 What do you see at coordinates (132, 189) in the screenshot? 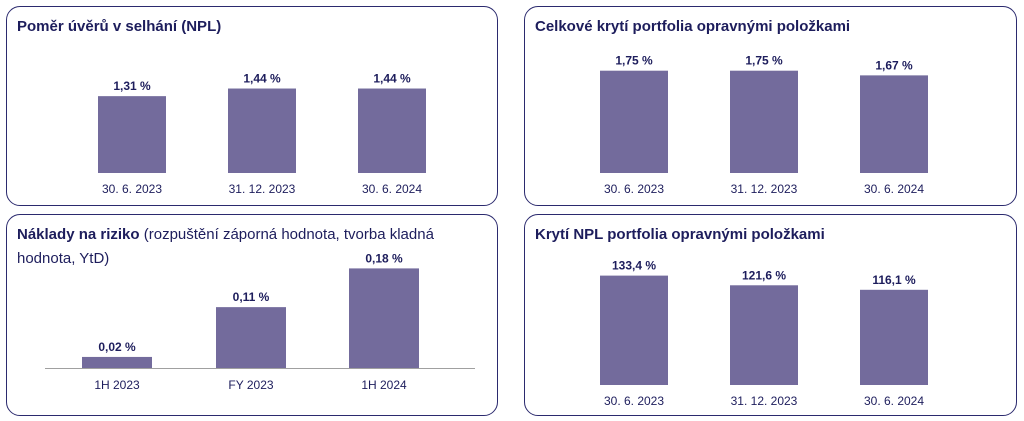
I see `npl-ratio-category-label: 30. 6. 2023` at bounding box center [132, 189].